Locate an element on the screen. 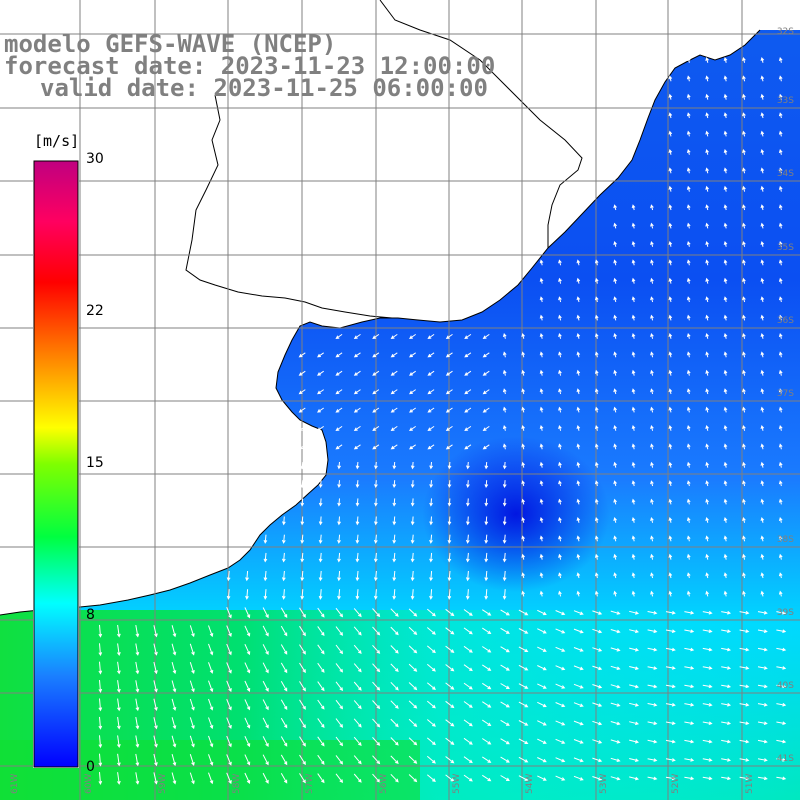  lat-label: 41S is located at coordinates (785, 759).